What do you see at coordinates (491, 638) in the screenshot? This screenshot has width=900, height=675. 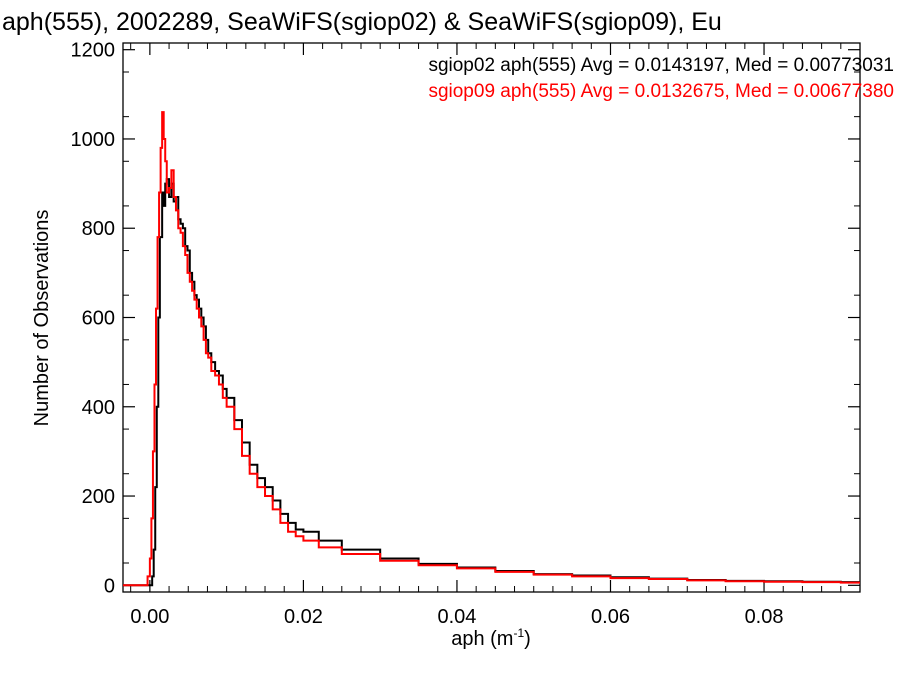 I see `x-axis-label: aph (m-1)` at bounding box center [491, 638].